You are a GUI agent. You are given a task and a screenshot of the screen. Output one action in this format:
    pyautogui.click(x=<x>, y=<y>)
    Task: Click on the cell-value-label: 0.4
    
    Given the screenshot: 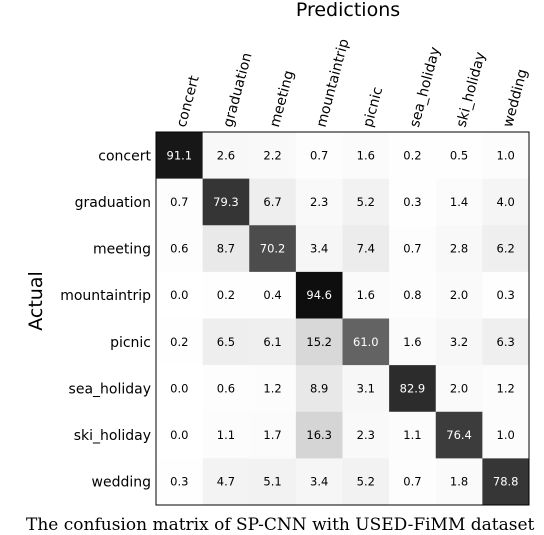 What is the action you would take?
    pyautogui.click(x=272, y=295)
    